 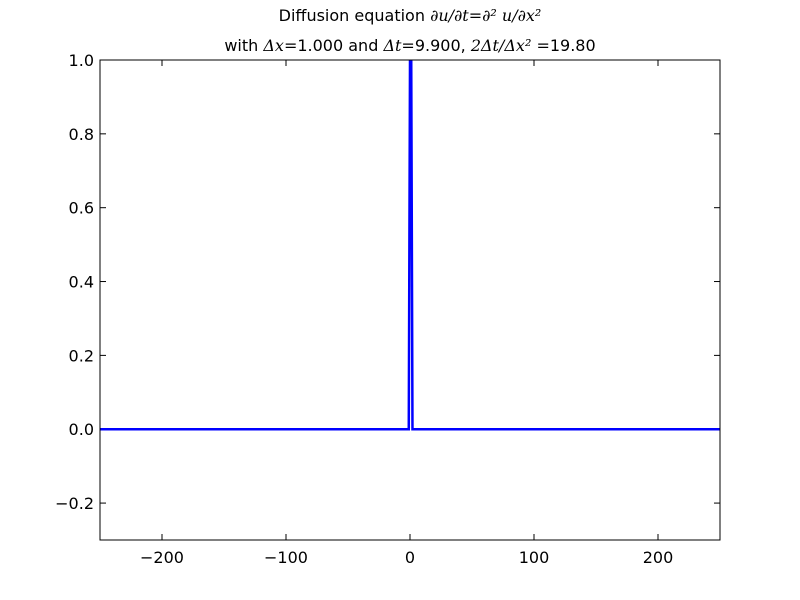 What do you see at coordinates (81, 282) in the screenshot?
I see `y-tick-label: 0.4` at bounding box center [81, 282].